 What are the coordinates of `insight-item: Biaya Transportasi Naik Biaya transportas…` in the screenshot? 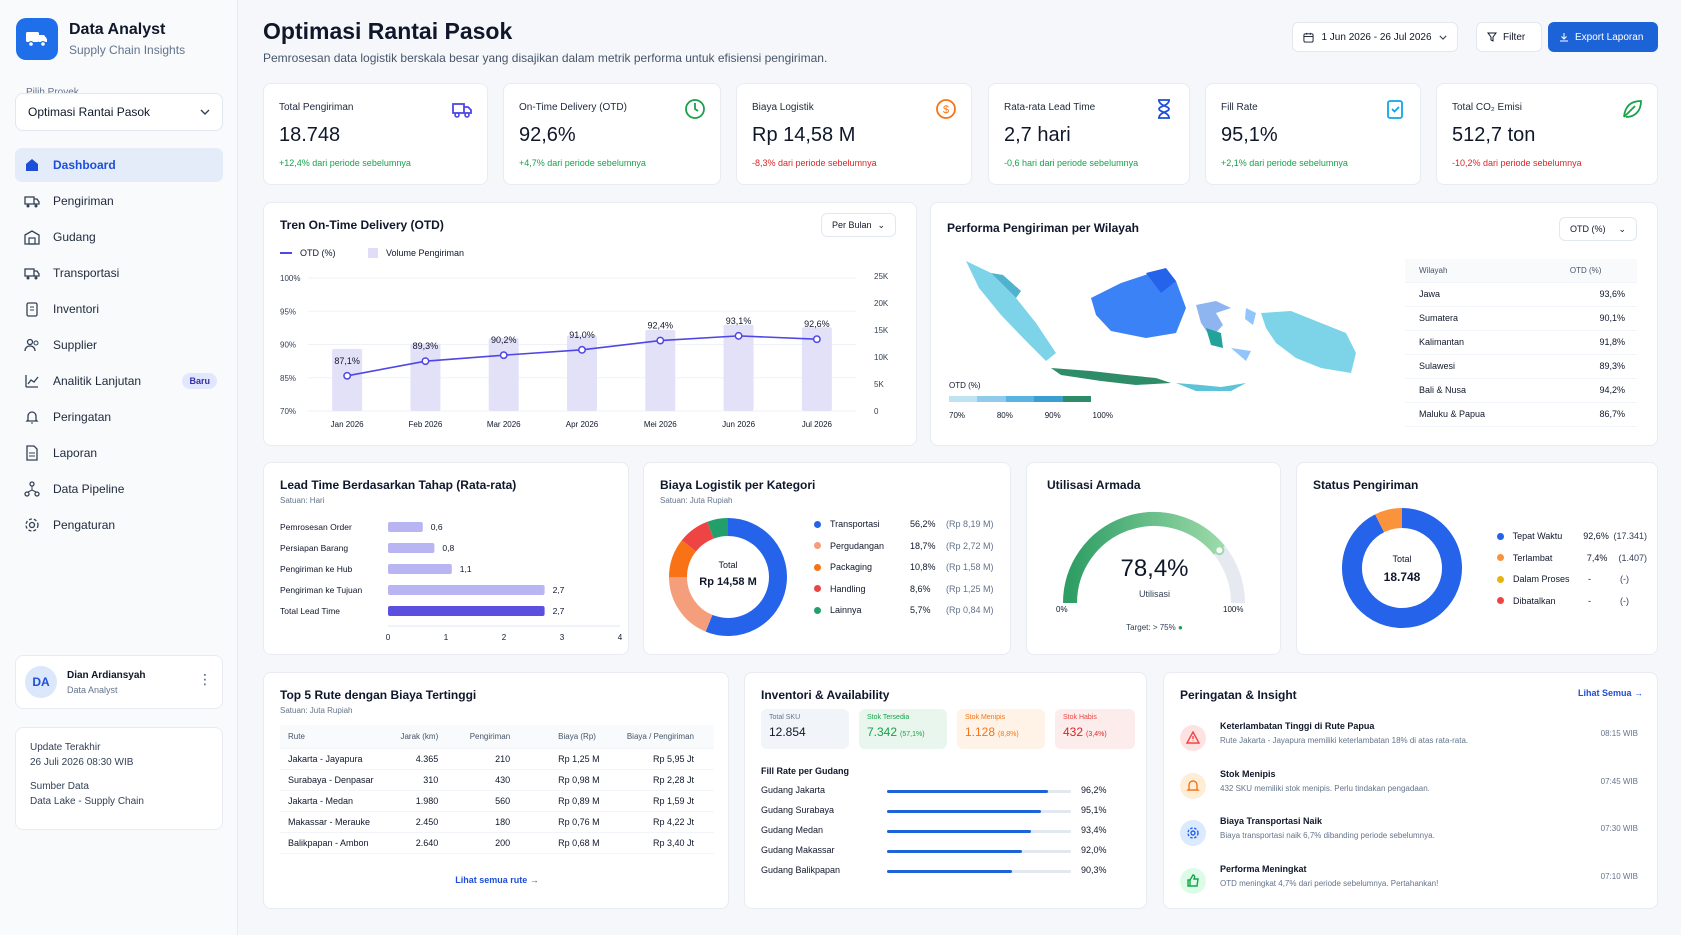 It's located at (1408, 839).